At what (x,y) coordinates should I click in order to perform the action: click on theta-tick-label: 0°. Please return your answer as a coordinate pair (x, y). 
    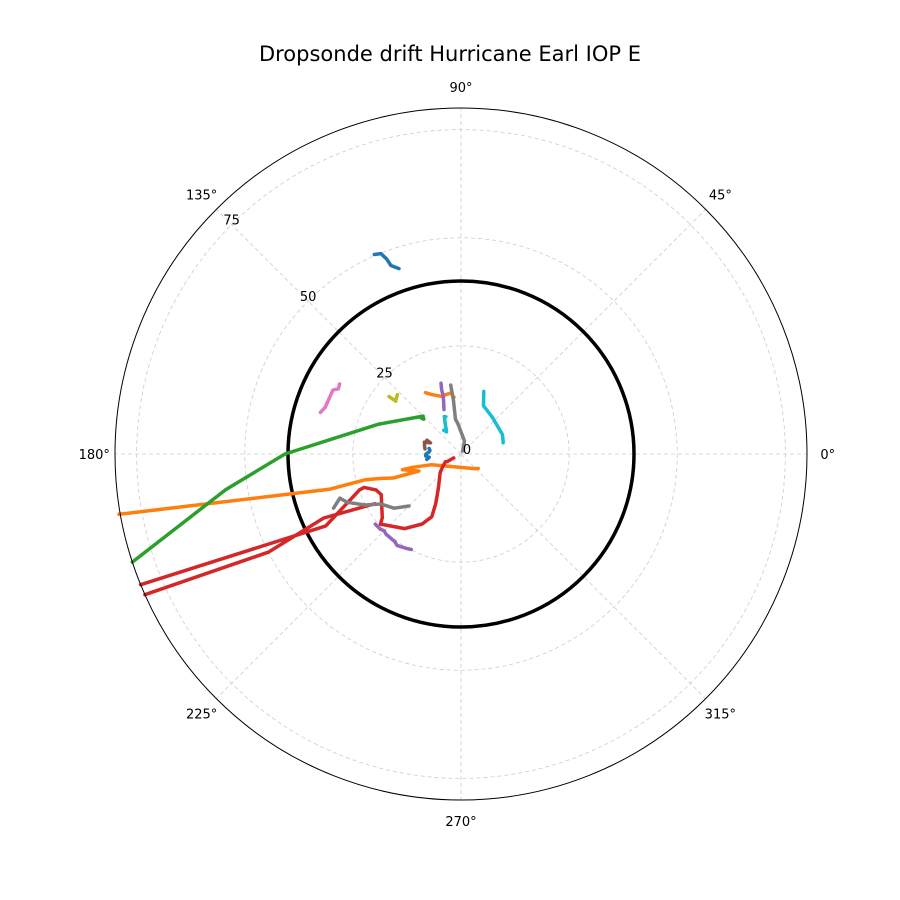
    Looking at the image, I should click on (827, 455).